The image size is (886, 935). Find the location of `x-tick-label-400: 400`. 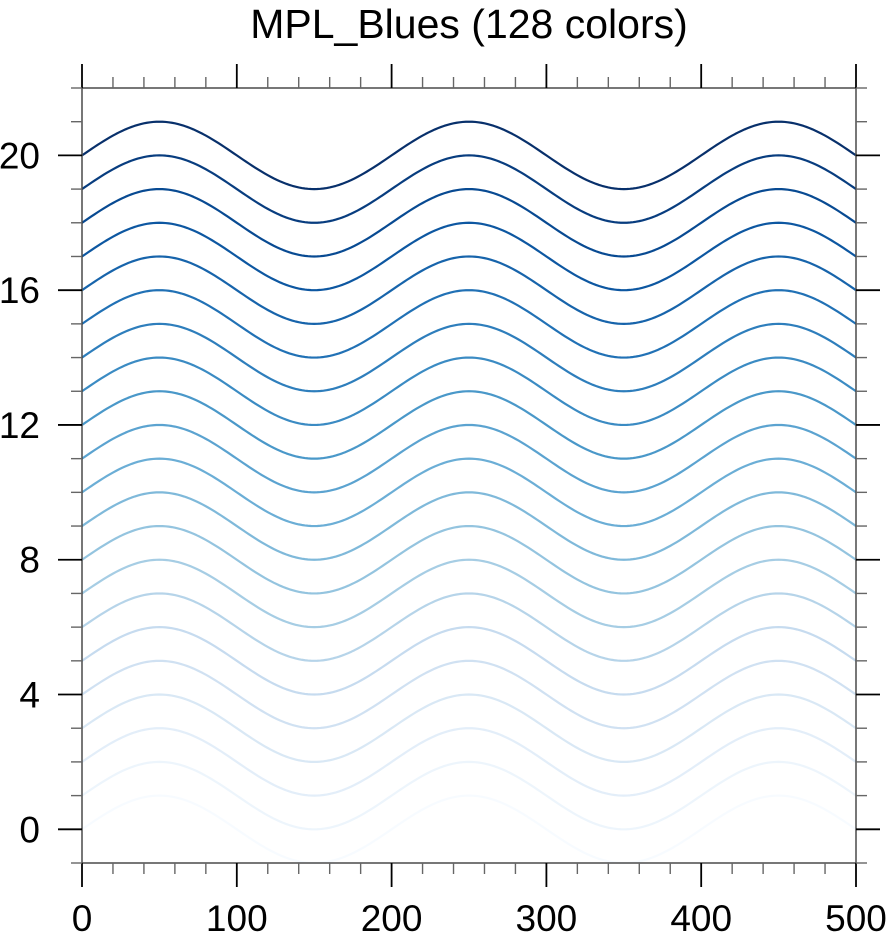

x-tick-label-400: 400 is located at coordinates (701, 916).